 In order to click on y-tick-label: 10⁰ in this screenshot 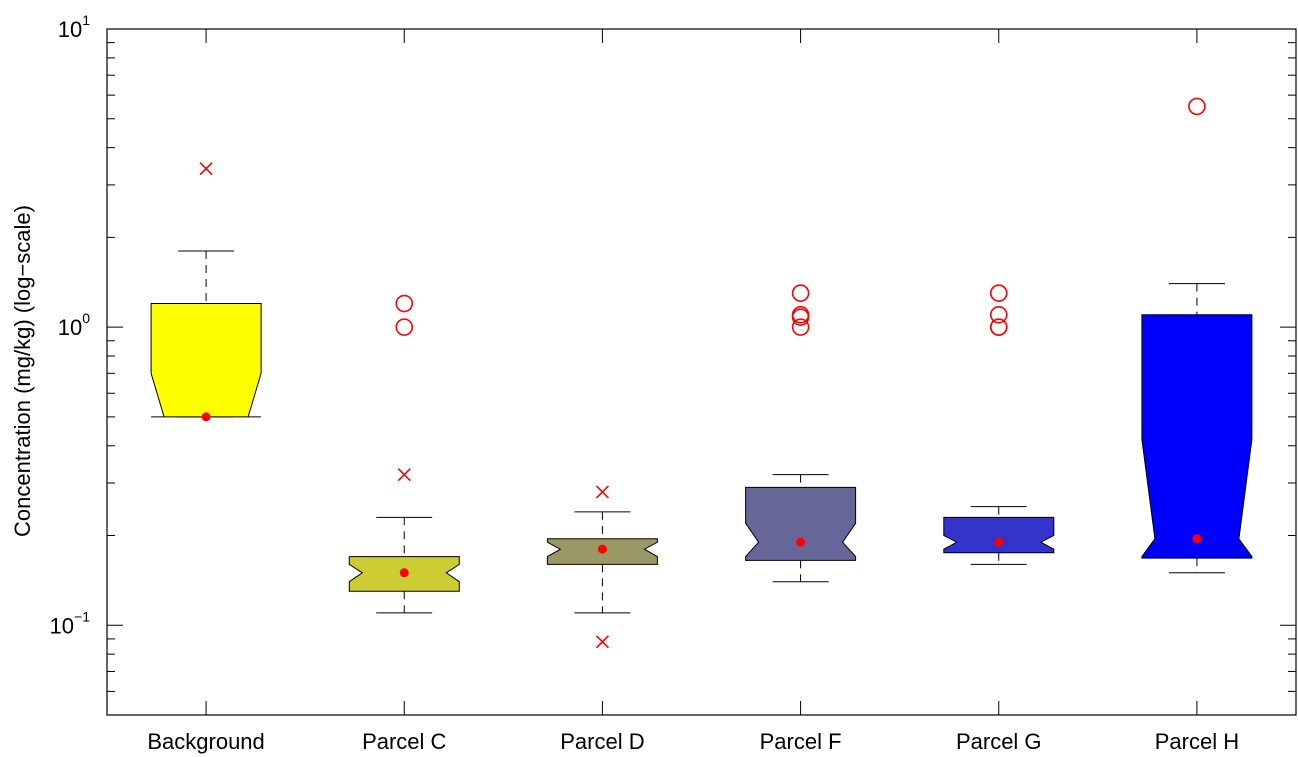, I will do `click(74, 325)`.